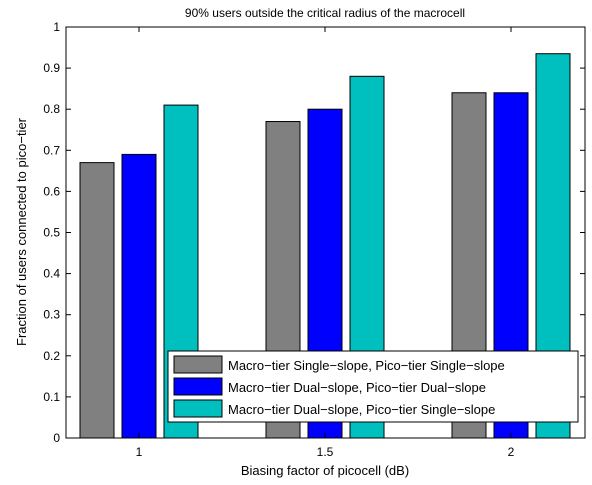 The height and width of the screenshot is (485, 592). What do you see at coordinates (51, 233) in the screenshot?
I see `y-tick-label: 0.5` at bounding box center [51, 233].